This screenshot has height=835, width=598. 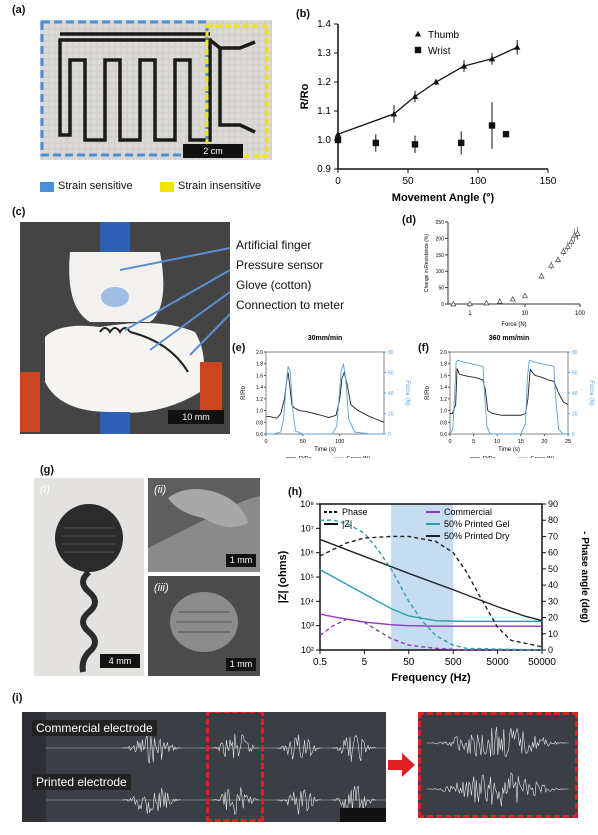 I want to click on y-tick-label-h: 10⁴, so click(x=307, y=601).